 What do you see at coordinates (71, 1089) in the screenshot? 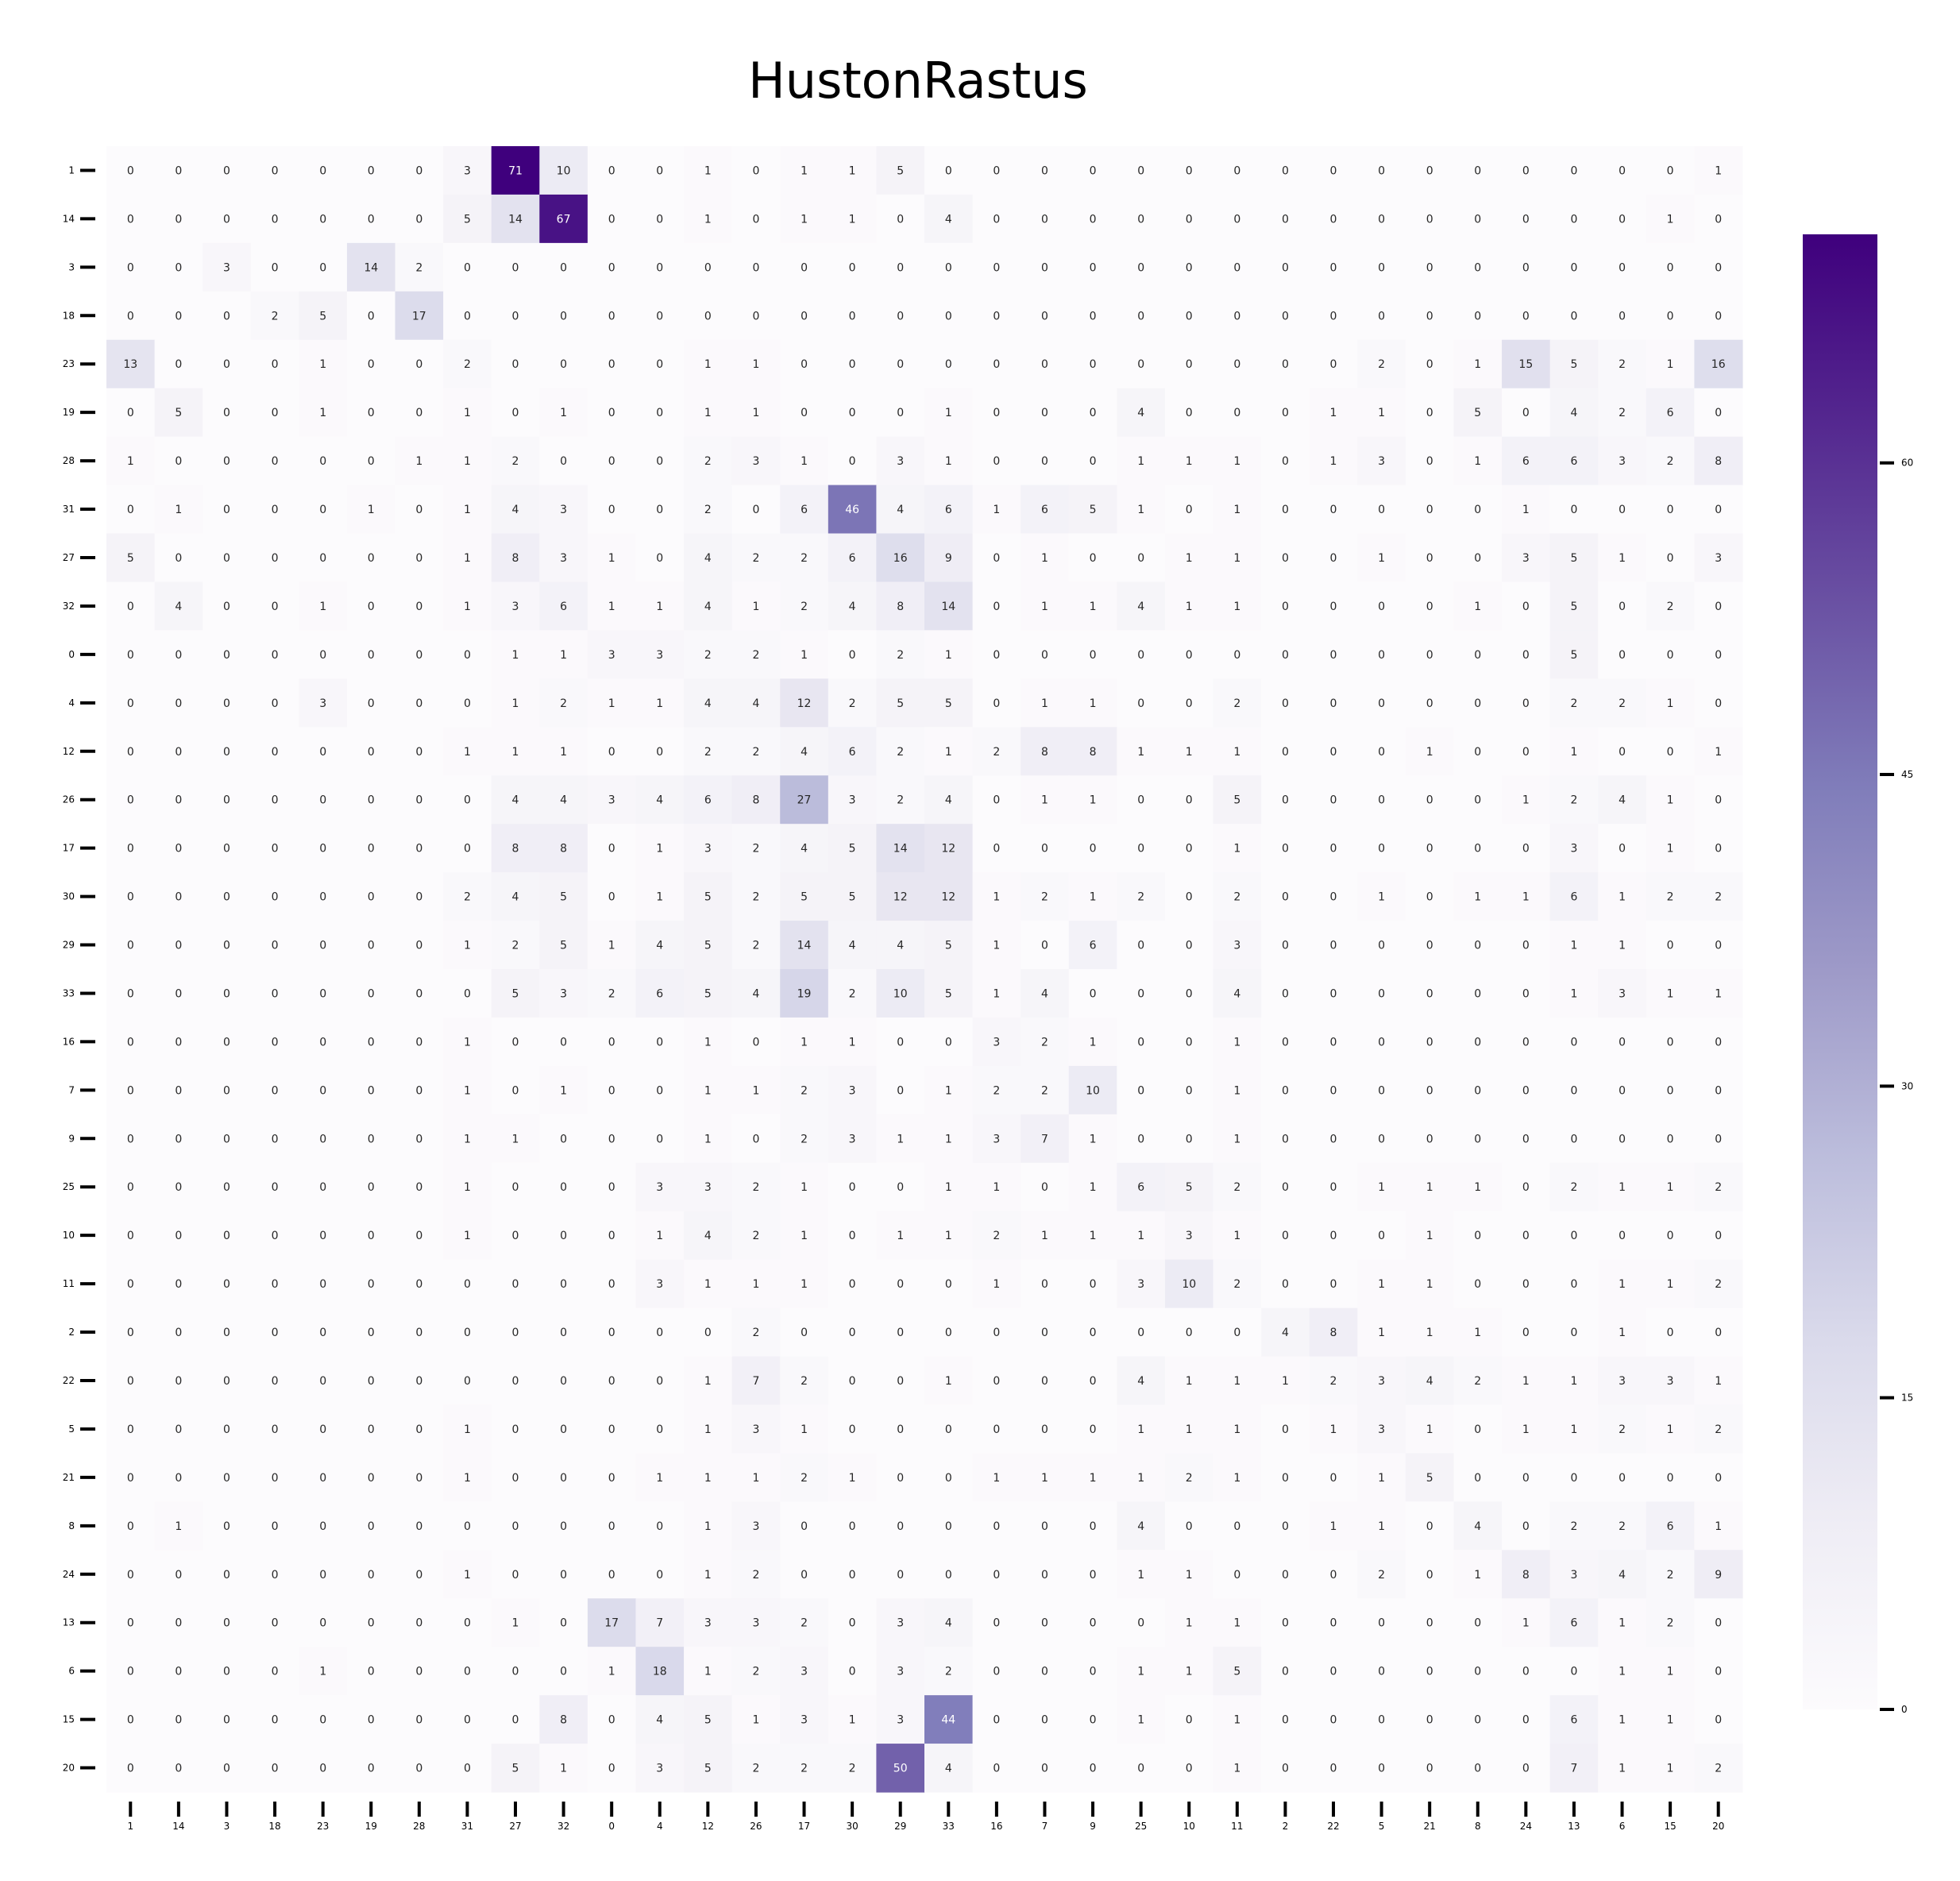
I see `y-tick-label: 7` at bounding box center [71, 1089].